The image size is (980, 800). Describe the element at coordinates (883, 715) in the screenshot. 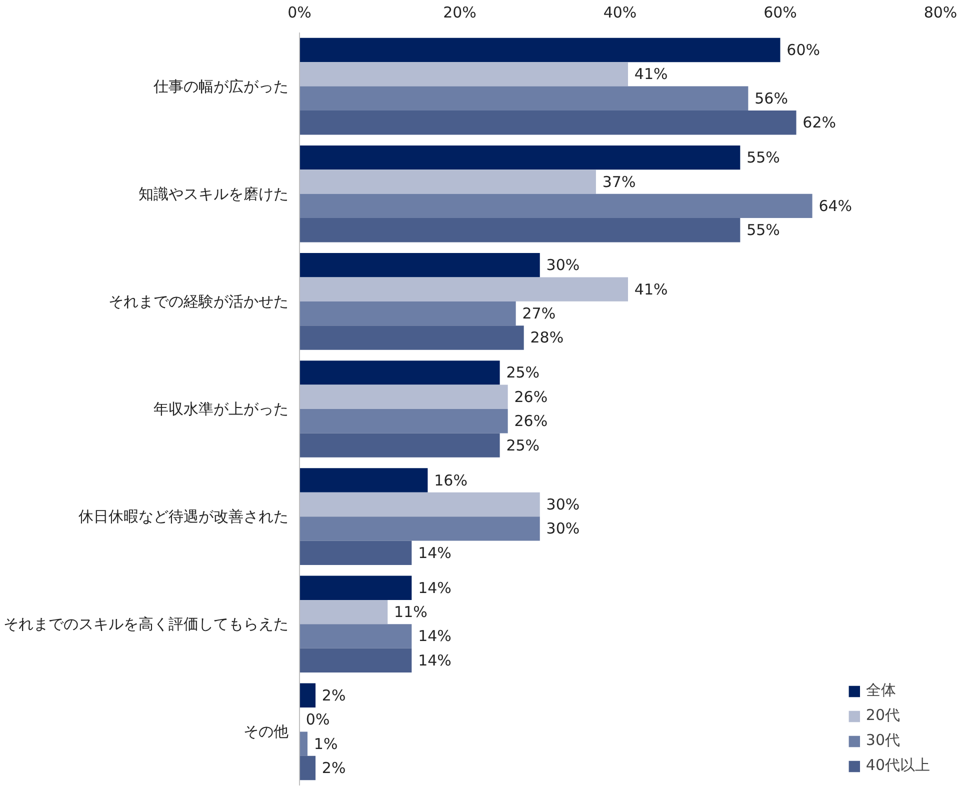

I see `legend-label: 20代` at that location.